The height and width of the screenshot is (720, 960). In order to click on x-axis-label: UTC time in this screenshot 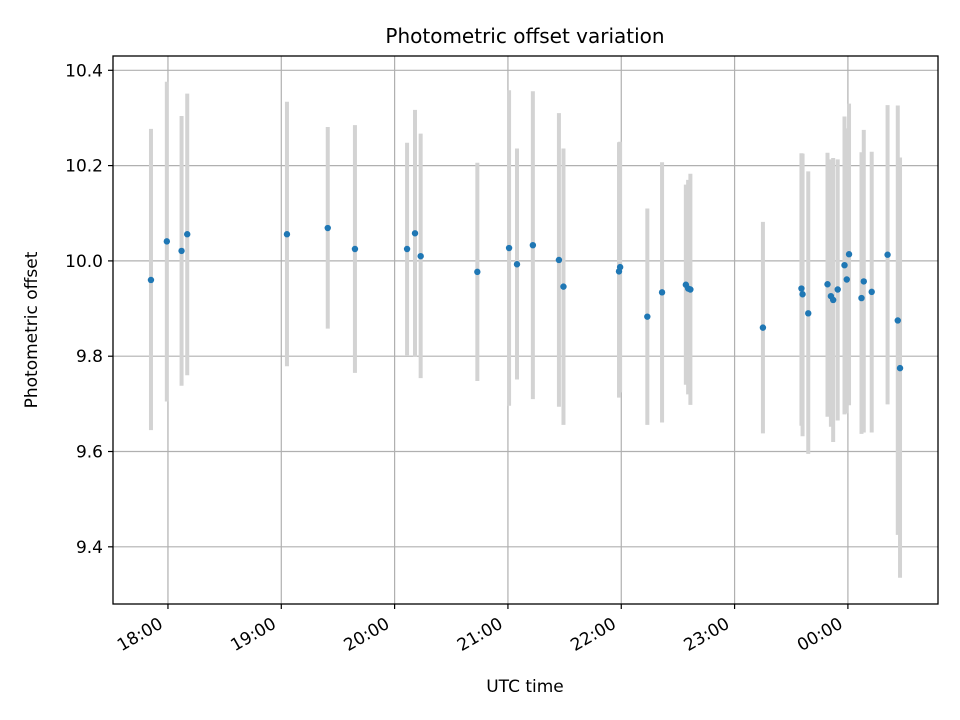, I will do `click(525, 687)`.